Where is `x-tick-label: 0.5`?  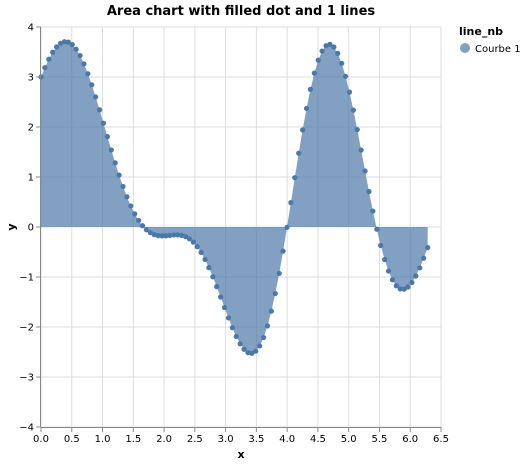 x-tick-label: 0.5 is located at coordinates (72, 439).